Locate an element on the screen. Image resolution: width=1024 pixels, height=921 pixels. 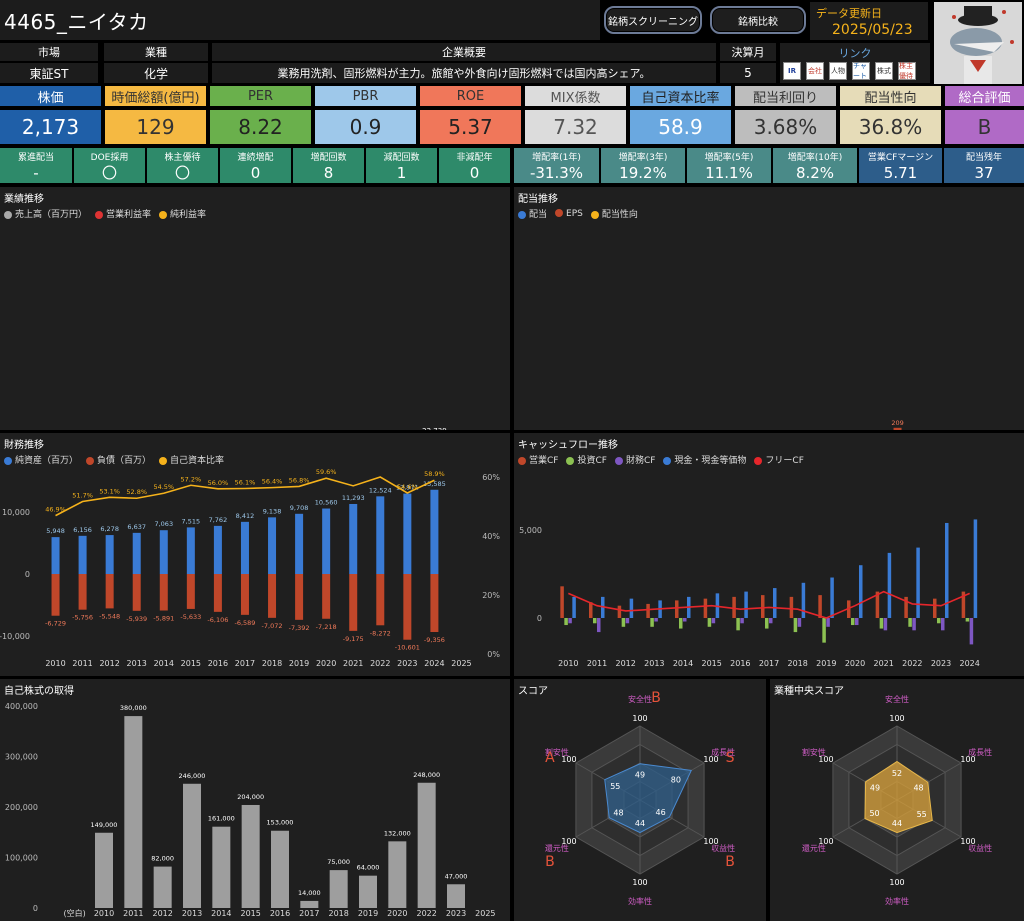
compare-button: 銘柄比較 is located at coordinates (758, 20).